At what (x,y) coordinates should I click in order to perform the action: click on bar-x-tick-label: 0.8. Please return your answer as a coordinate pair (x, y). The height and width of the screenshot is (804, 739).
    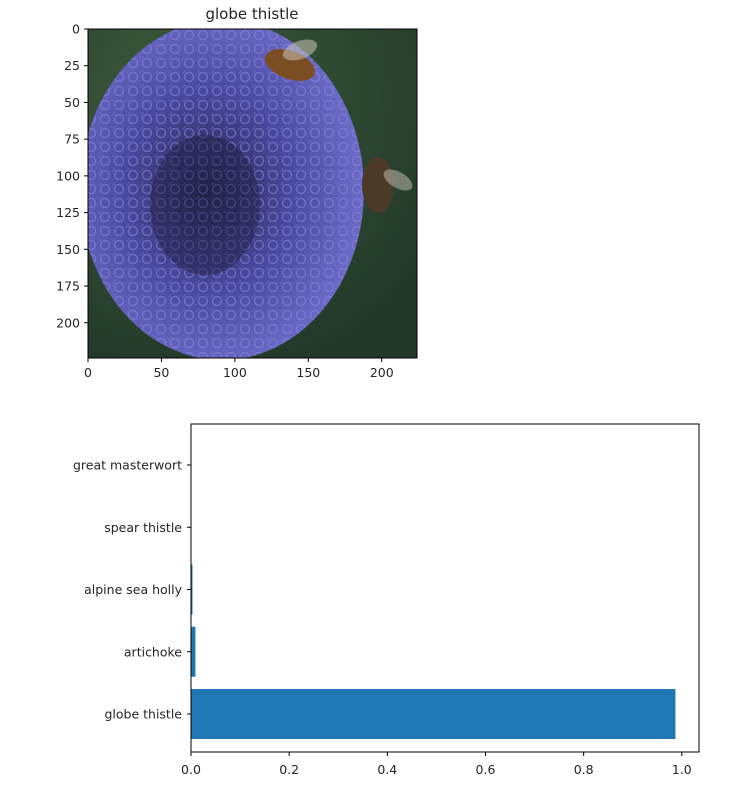
    Looking at the image, I should click on (584, 769).